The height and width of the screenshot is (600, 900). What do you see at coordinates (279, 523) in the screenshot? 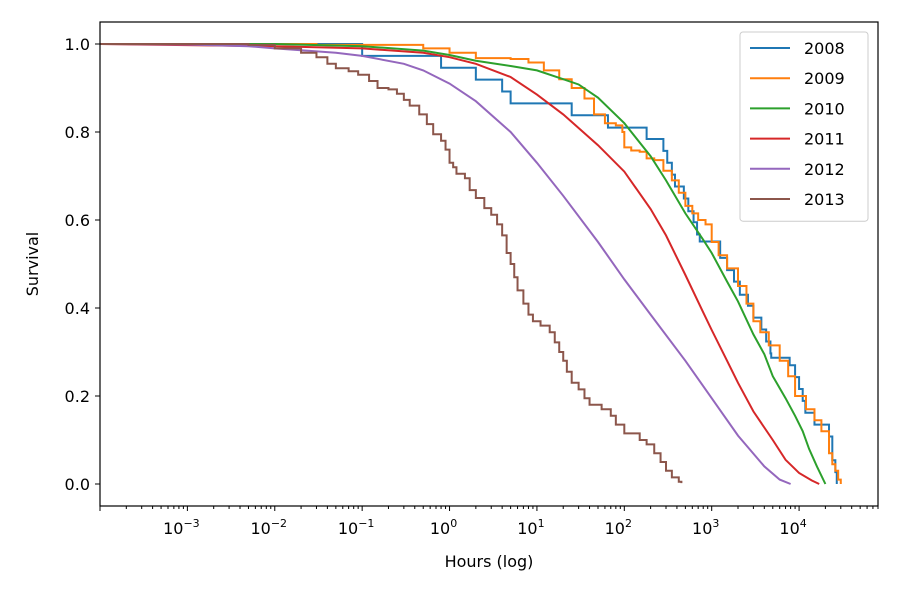
I see `x-tick-exponent: −2` at bounding box center [279, 523].